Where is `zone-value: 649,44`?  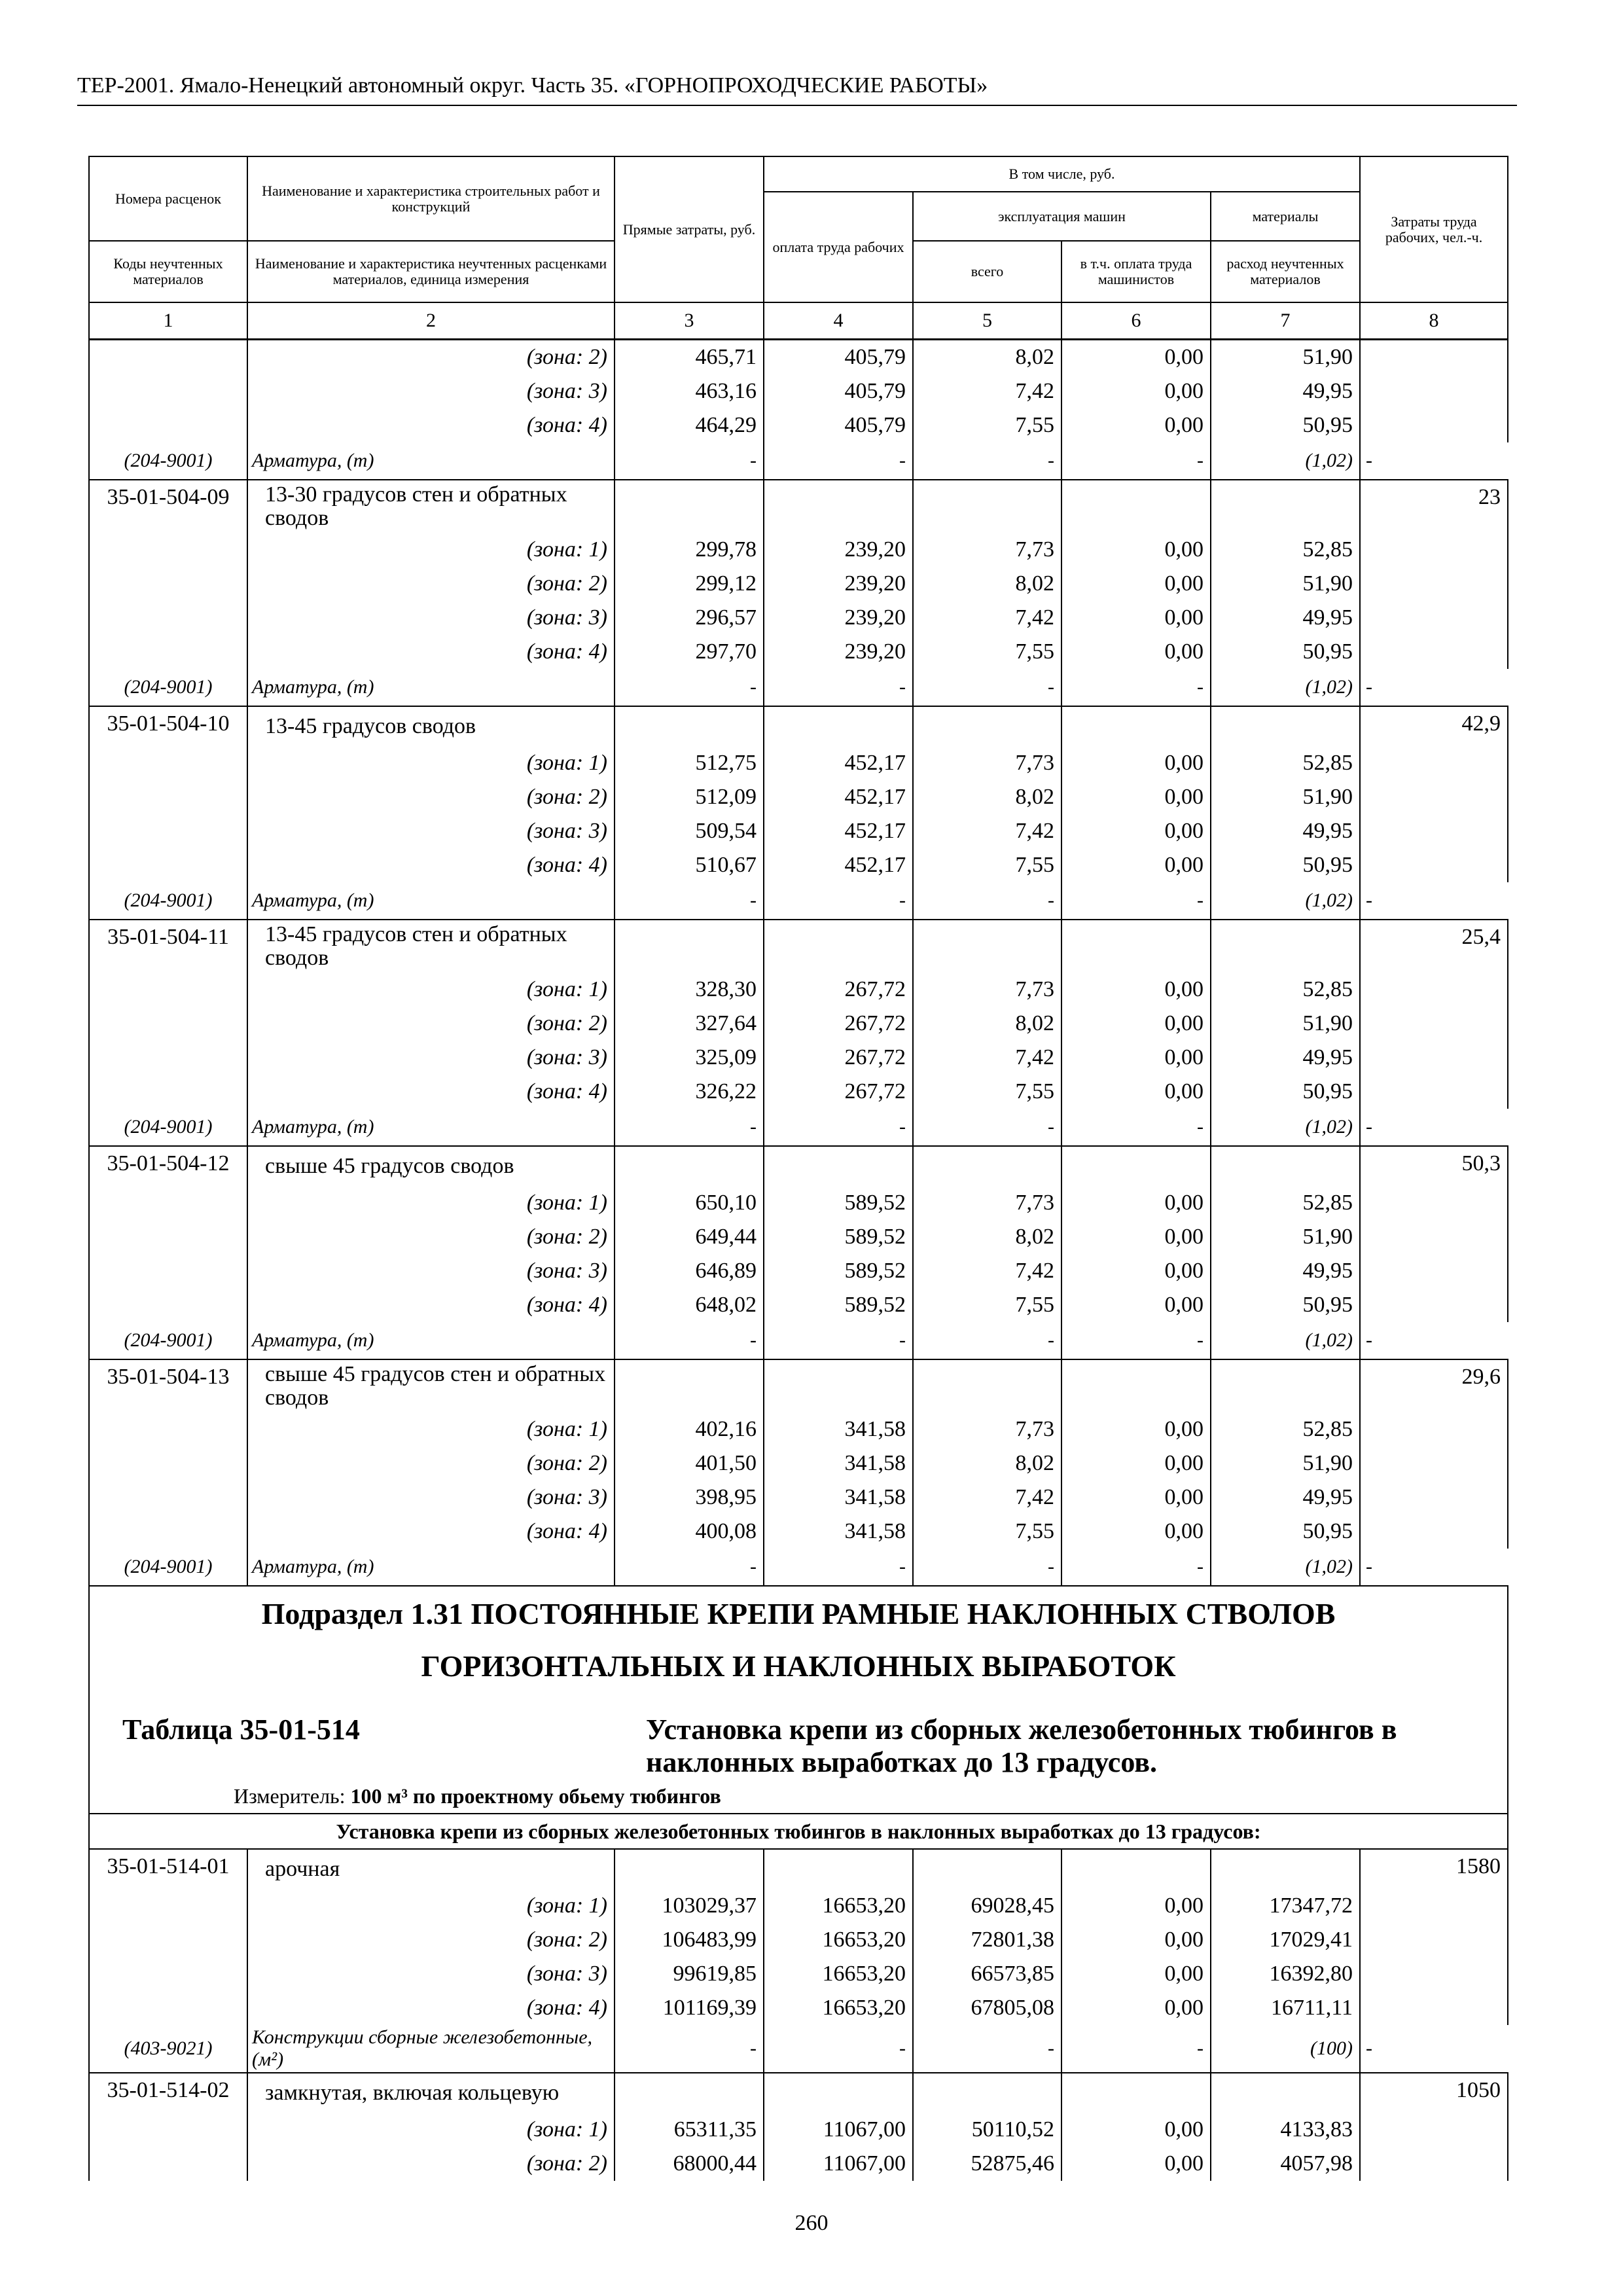
zone-value: 649,44 is located at coordinates (689, 1237).